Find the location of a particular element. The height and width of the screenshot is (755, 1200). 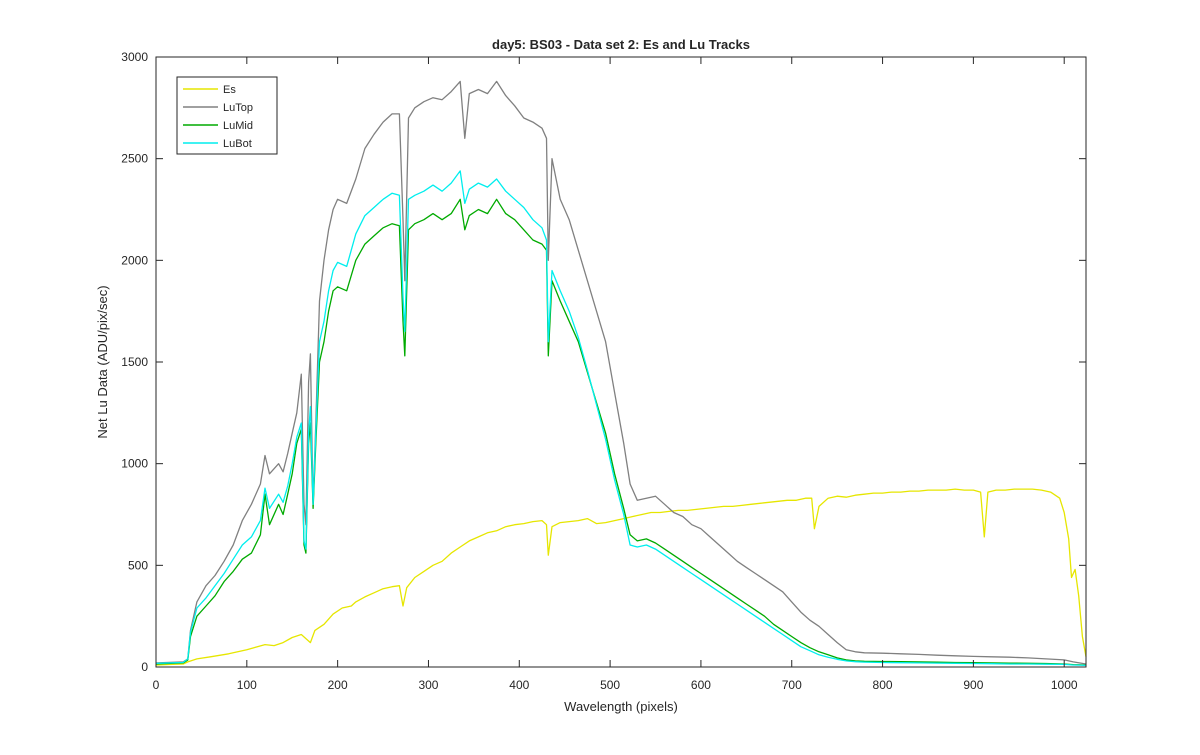

x-tick-label: 400 is located at coordinates (519, 685).